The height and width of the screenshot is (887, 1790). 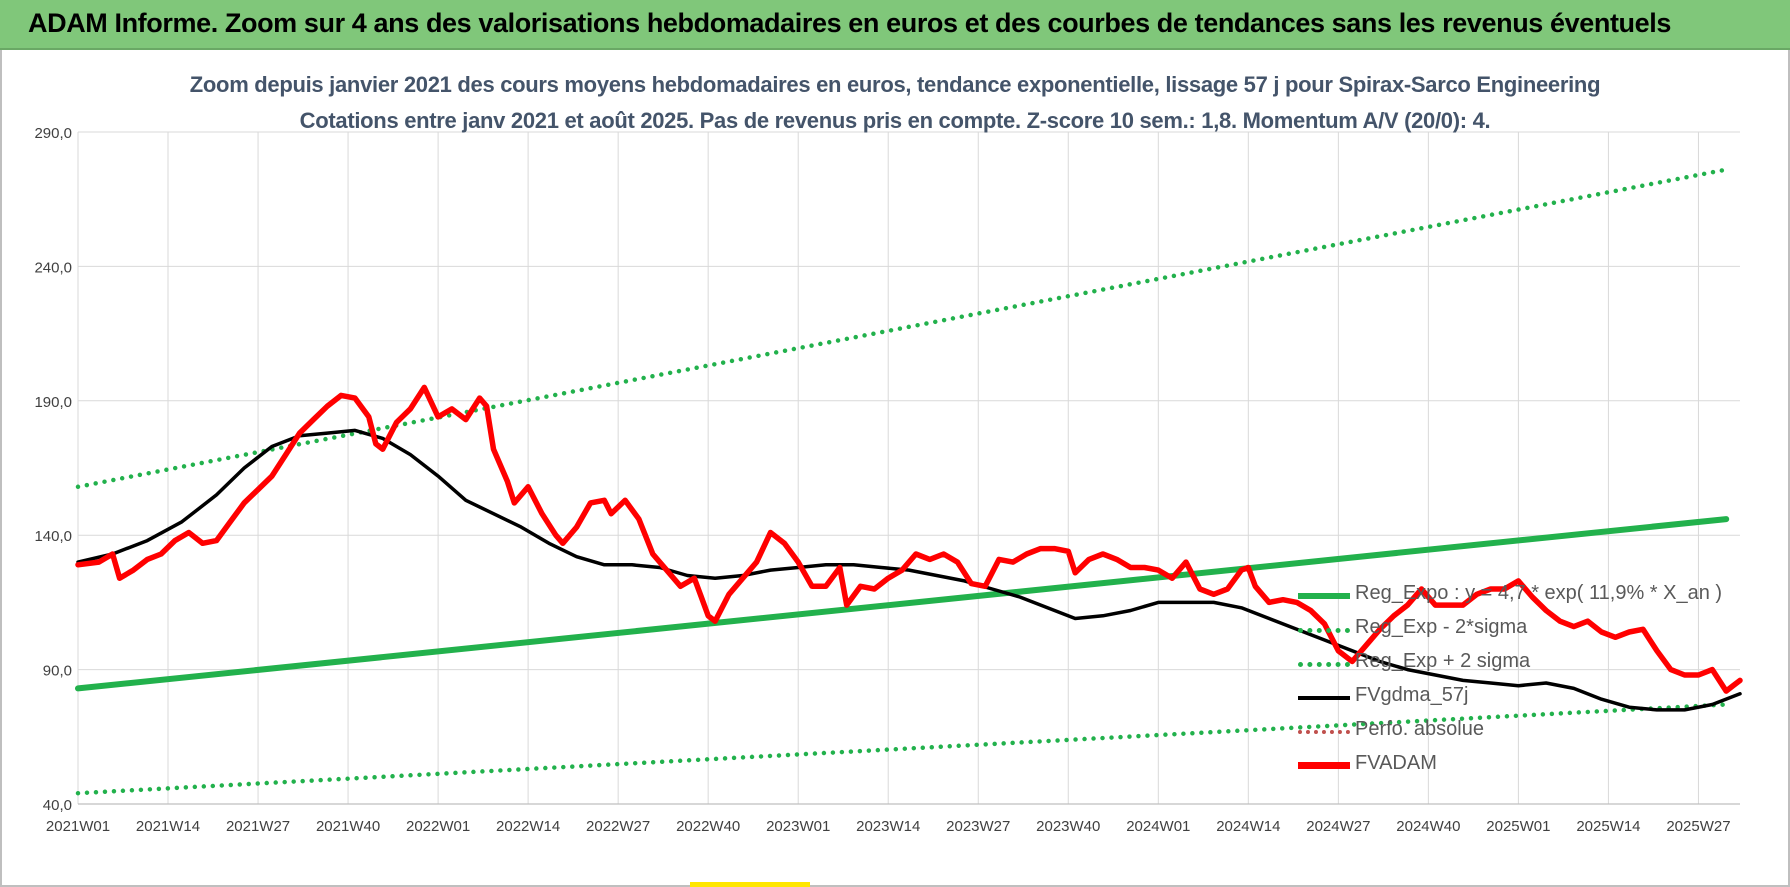 What do you see at coordinates (168, 826) in the screenshot?
I see `x-tick-label: 2021W14` at bounding box center [168, 826].